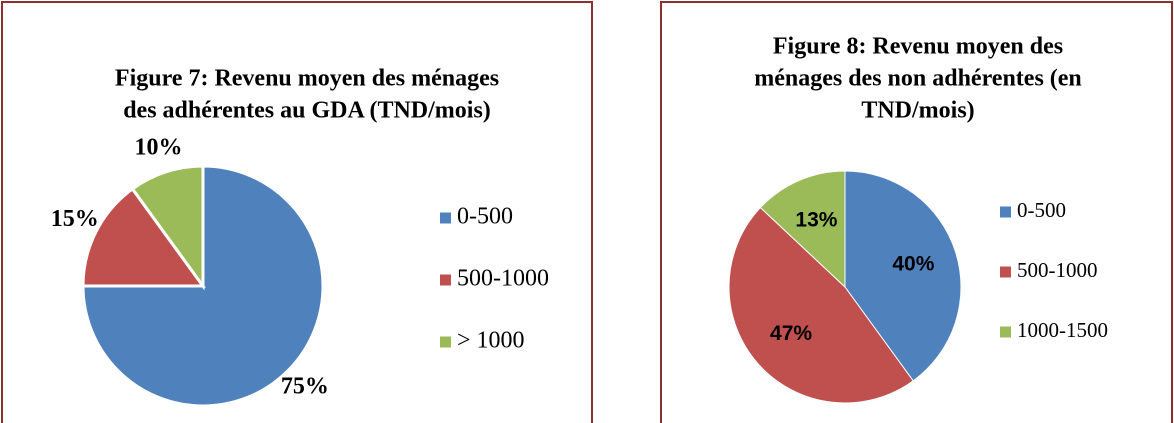 The image size is (1174, 423). I want to click on chart-title: TND/mois), so click(917, 111).